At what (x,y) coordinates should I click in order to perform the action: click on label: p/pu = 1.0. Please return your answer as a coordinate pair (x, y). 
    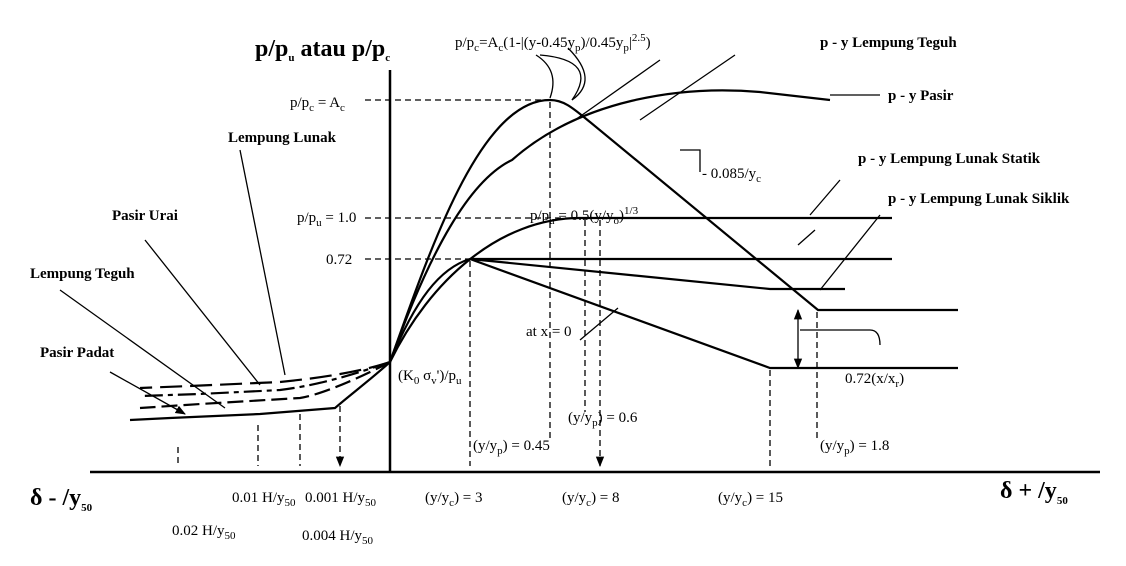
    Looking at the image, I should click on (326, 219).